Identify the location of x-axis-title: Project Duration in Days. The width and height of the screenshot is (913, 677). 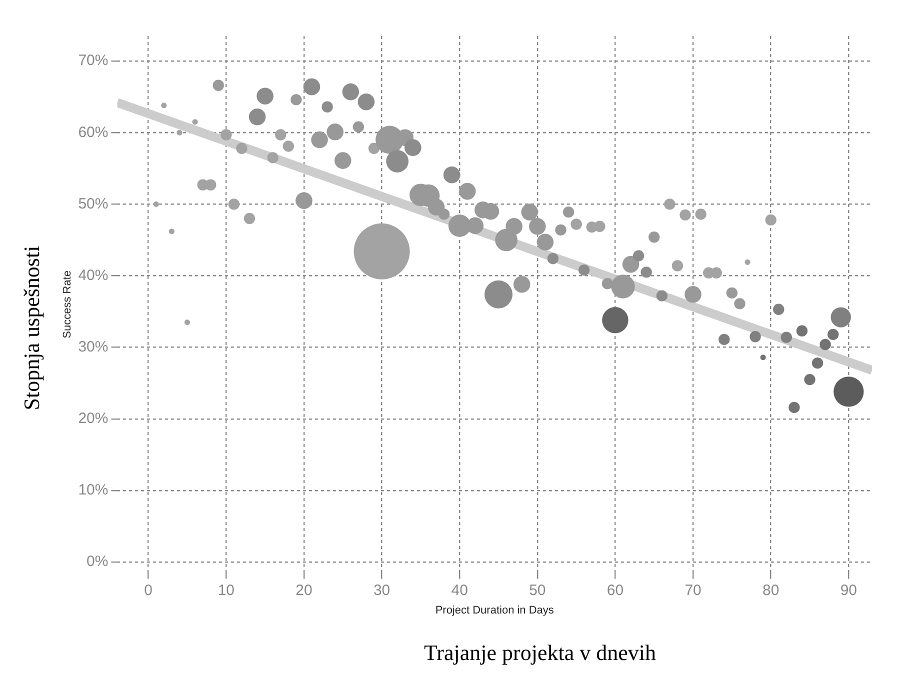
(494, 610).